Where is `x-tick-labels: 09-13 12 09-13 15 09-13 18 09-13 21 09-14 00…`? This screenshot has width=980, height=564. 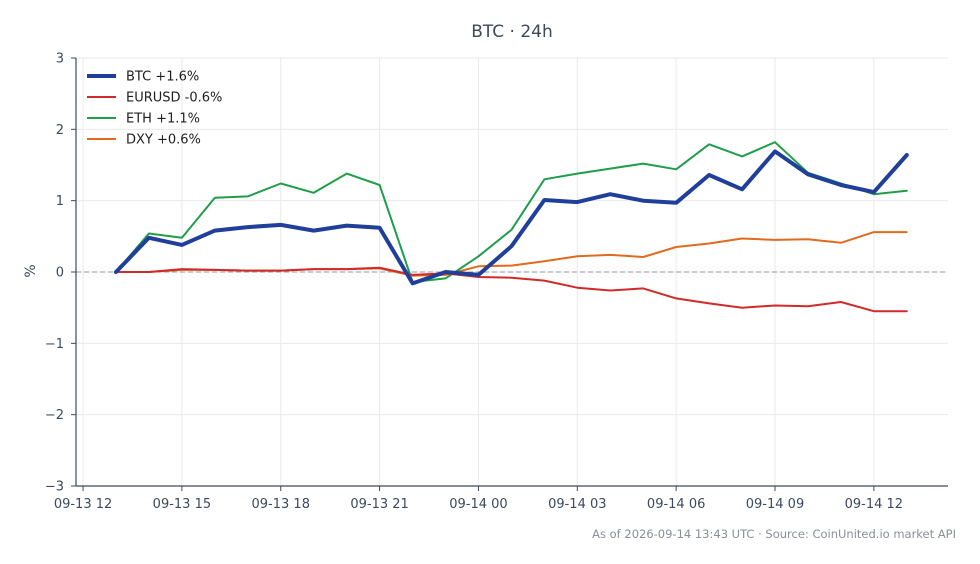 x-tick-labels: 09-13 12 09-13 15 09-13 18 09-13 21 09-14 00… is located at coordinates (478, 499).